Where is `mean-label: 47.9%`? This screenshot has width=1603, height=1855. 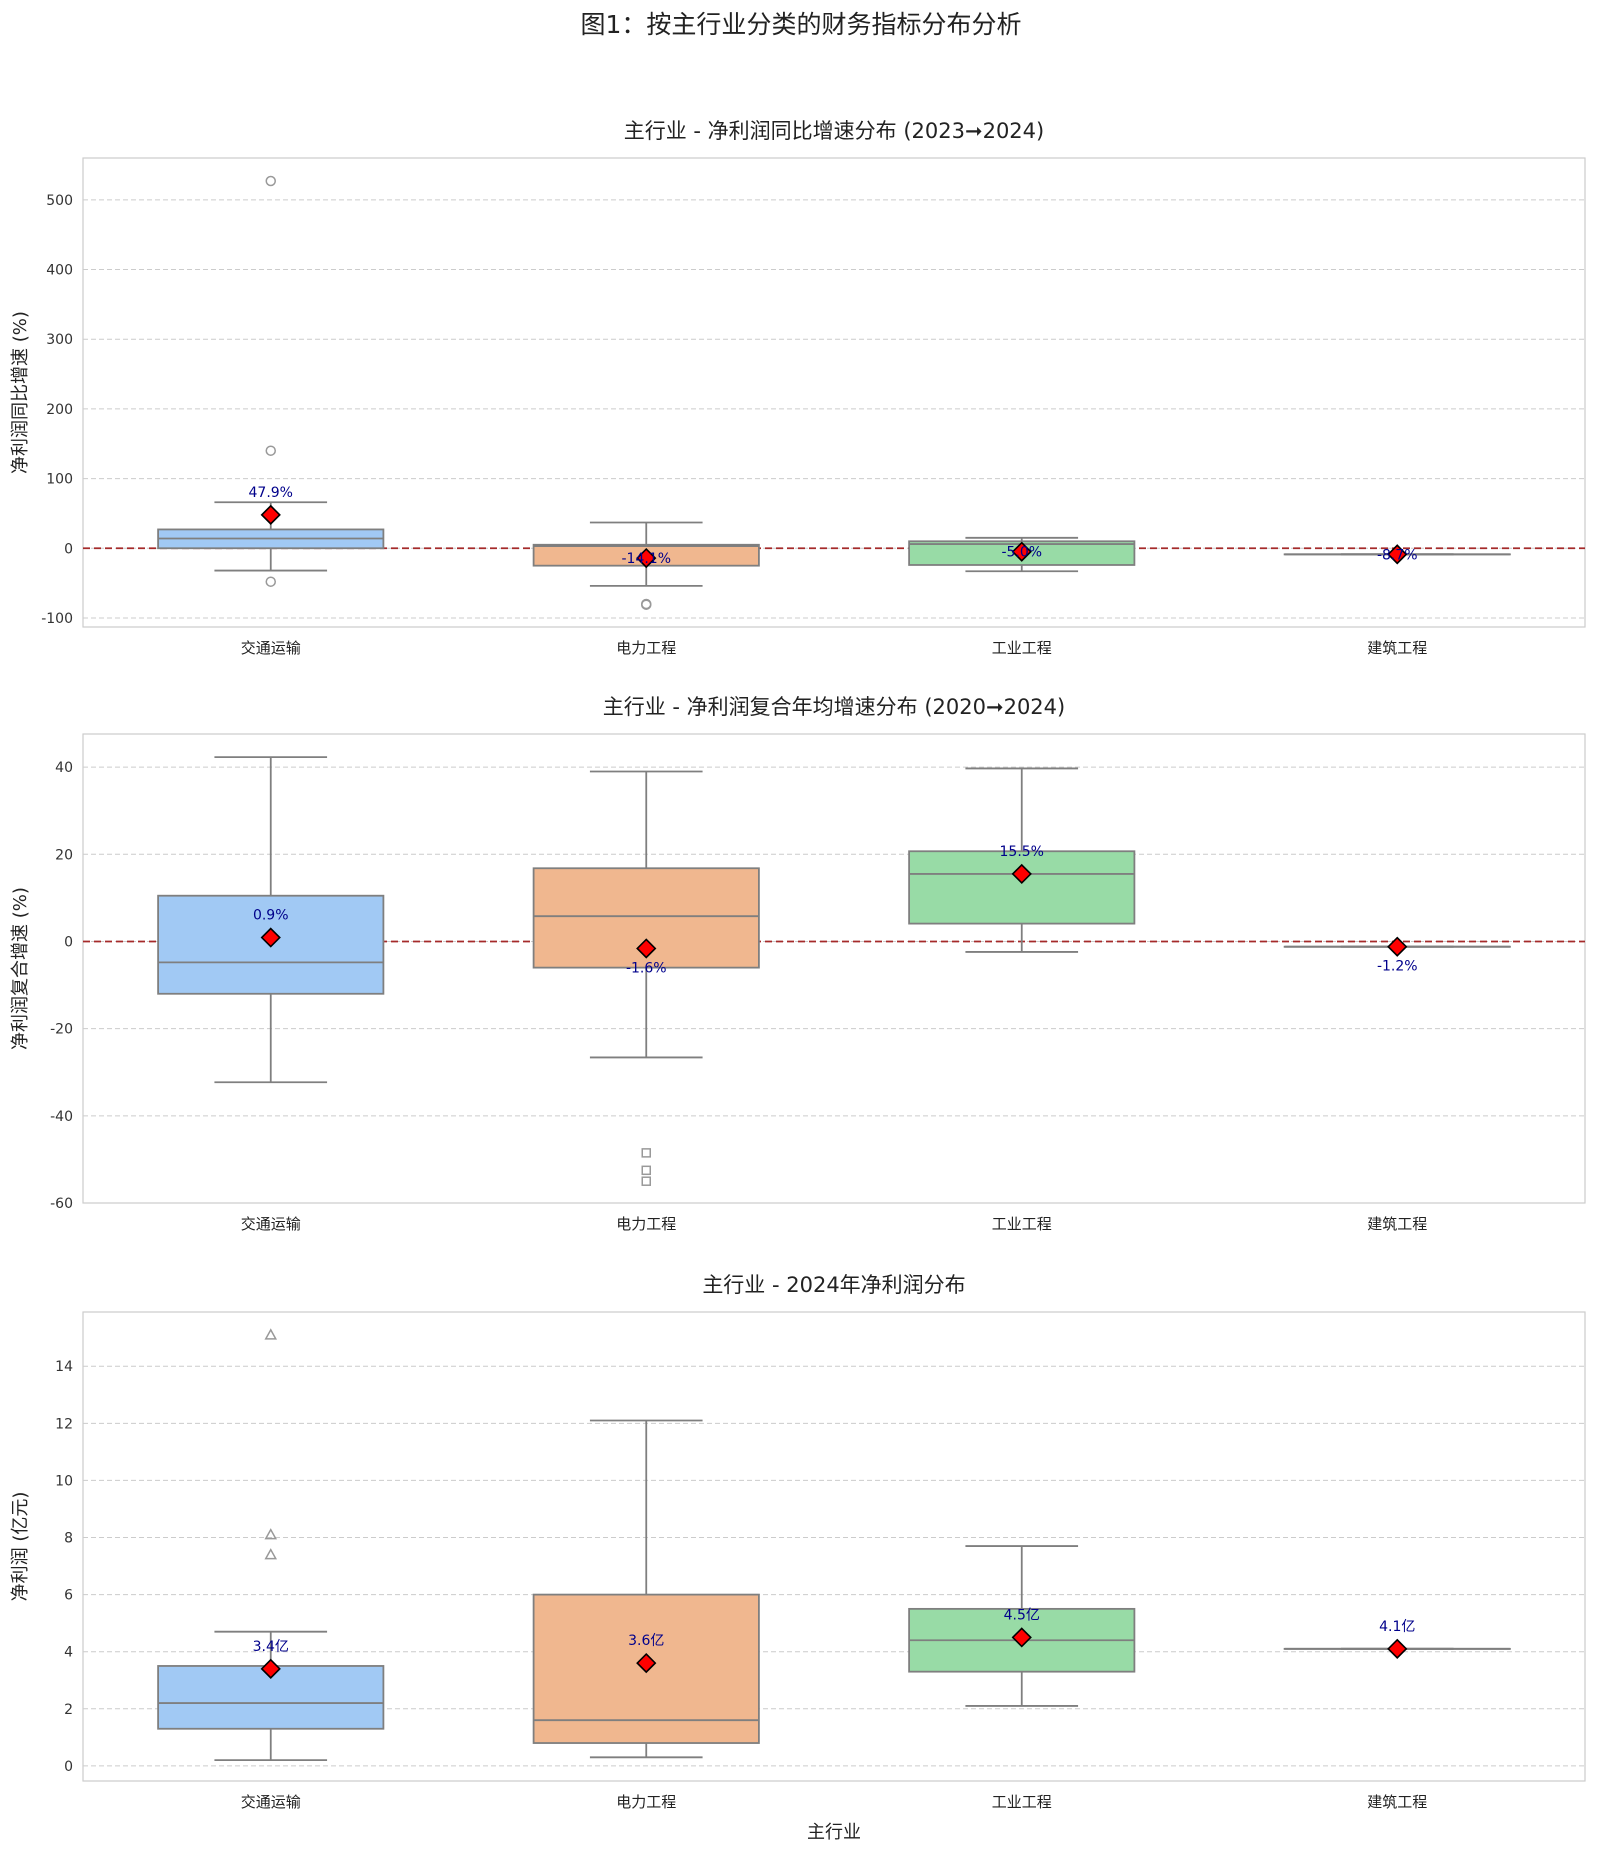 mean-label: 47.9% is located at coordinates (271, 493).